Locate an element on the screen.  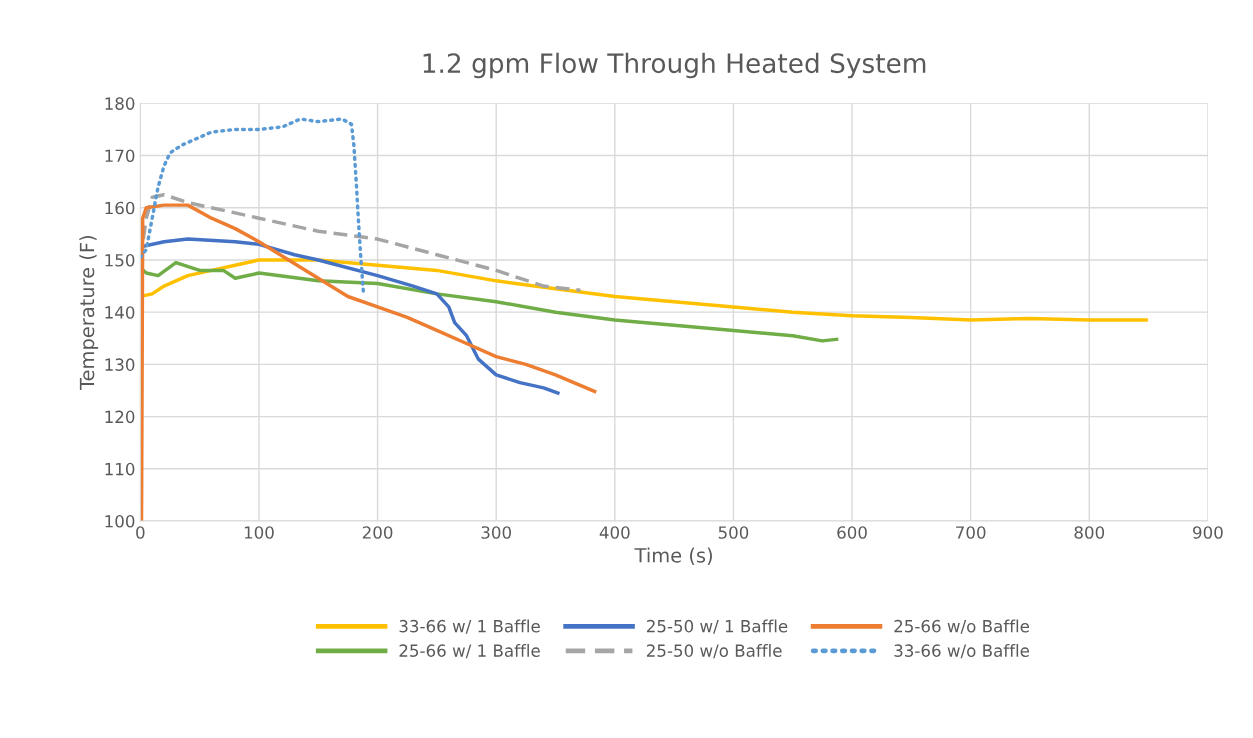
x-tick-label: 500 is located at coordinates (733, 532).